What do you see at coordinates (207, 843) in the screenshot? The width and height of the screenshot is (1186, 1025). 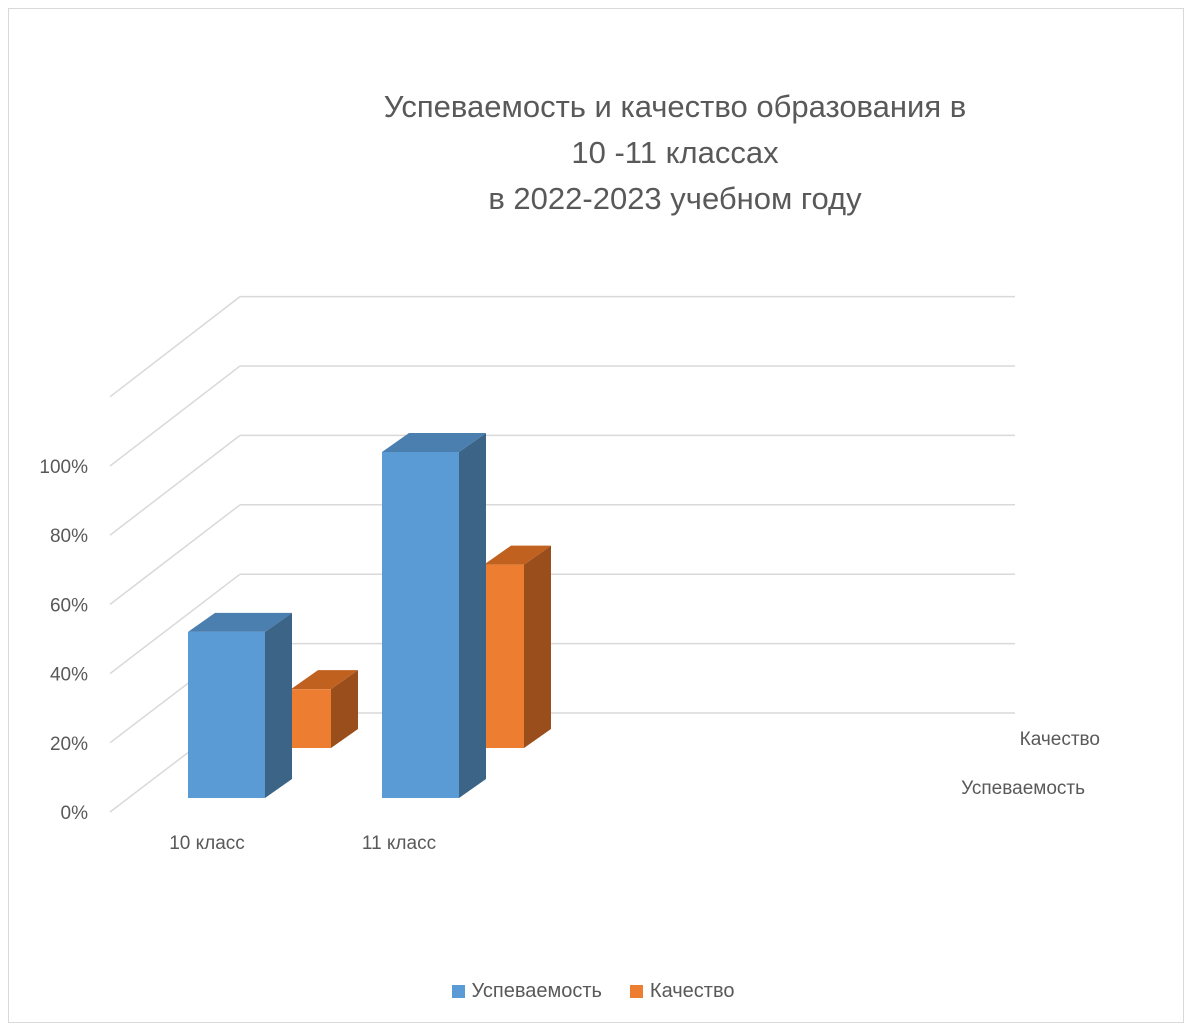 I see `category-label: 10 класс` at bounding box center [207, 843].